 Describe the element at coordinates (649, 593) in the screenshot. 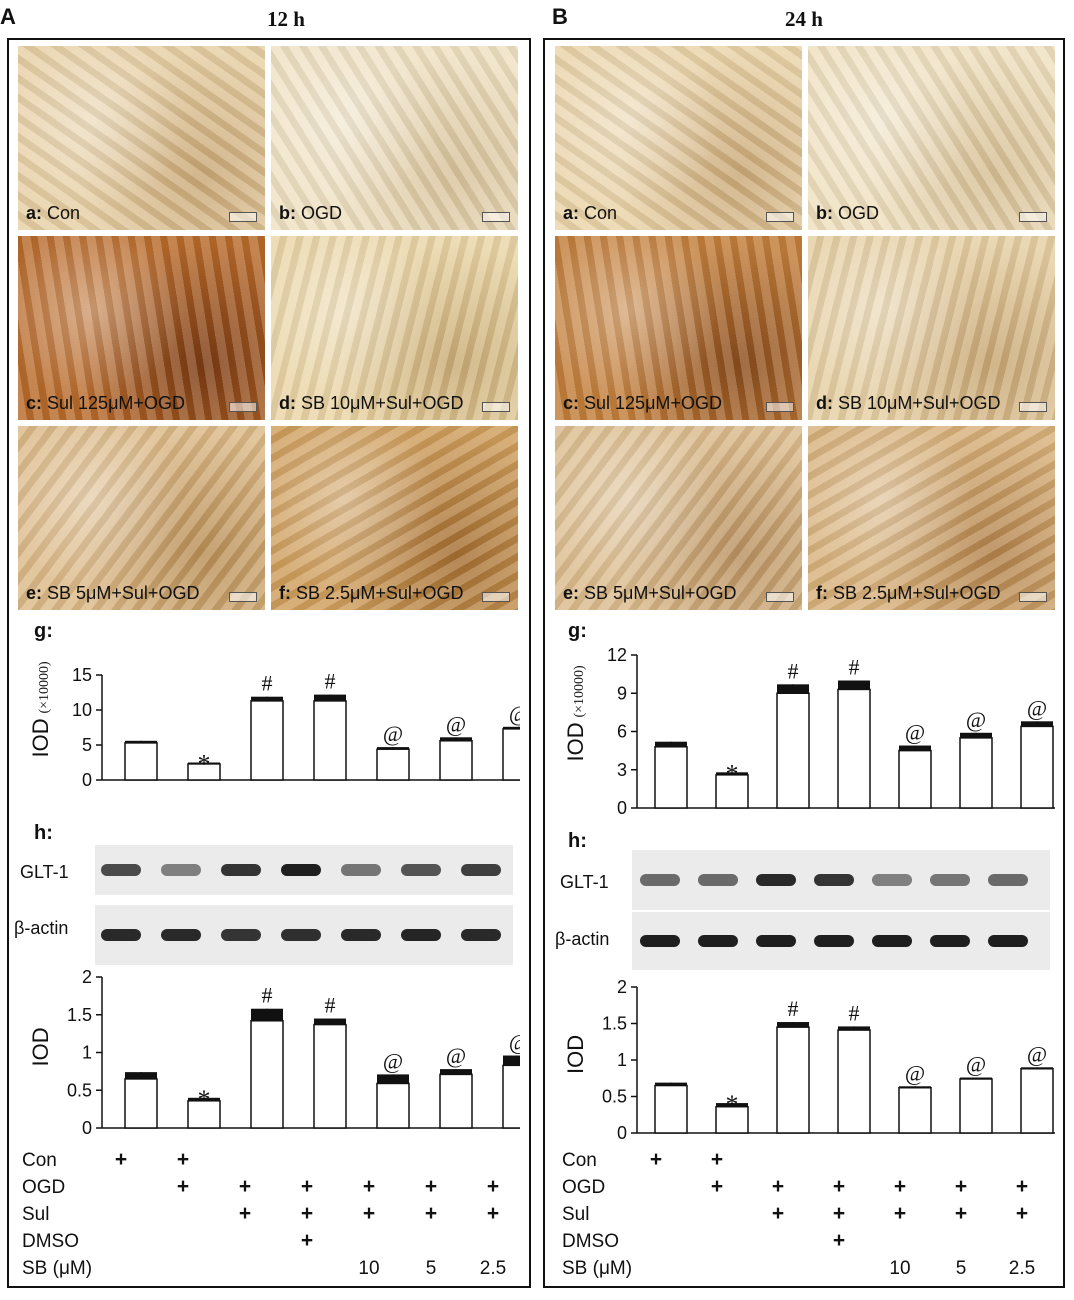

I see `micrograph-caption: e: SB 5μM+Sul+OGD` at that location.